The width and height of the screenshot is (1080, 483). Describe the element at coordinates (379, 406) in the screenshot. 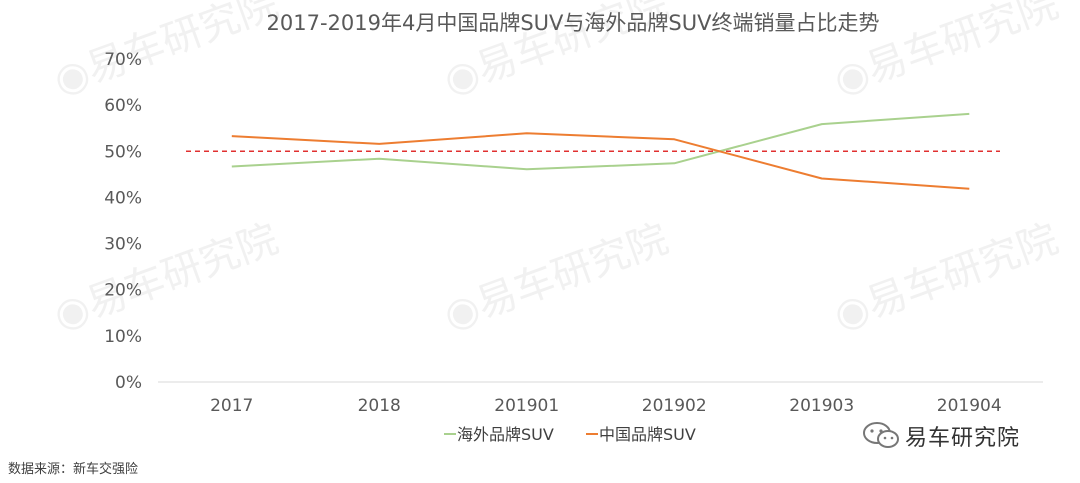

I see `x-tick-label: 2018` at that location.